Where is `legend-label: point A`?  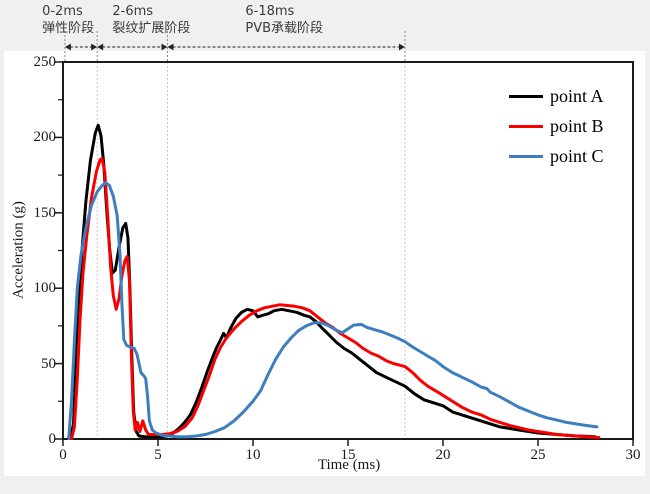
legend-label: point A is located at coordinates (577, 96).